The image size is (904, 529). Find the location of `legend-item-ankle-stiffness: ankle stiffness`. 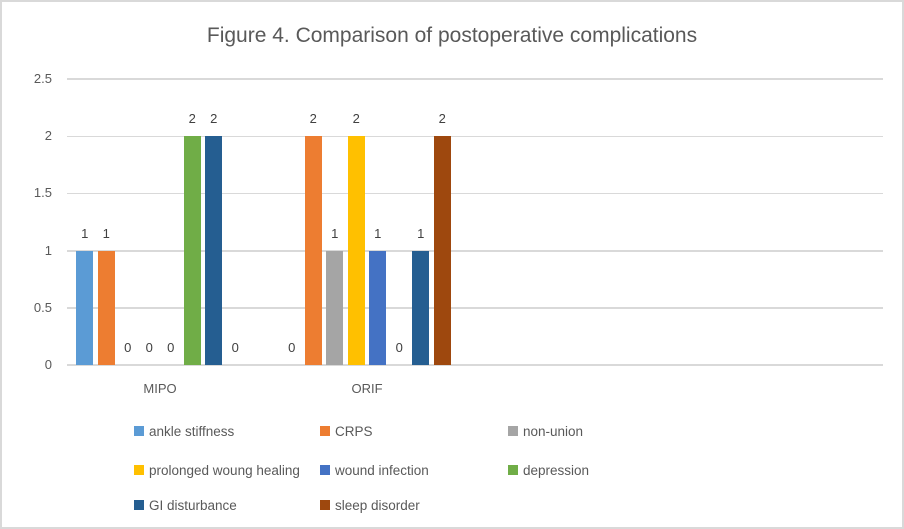

legend-item-ankle-stiffness: ankle stiffness is located at coordinates (184, 431).